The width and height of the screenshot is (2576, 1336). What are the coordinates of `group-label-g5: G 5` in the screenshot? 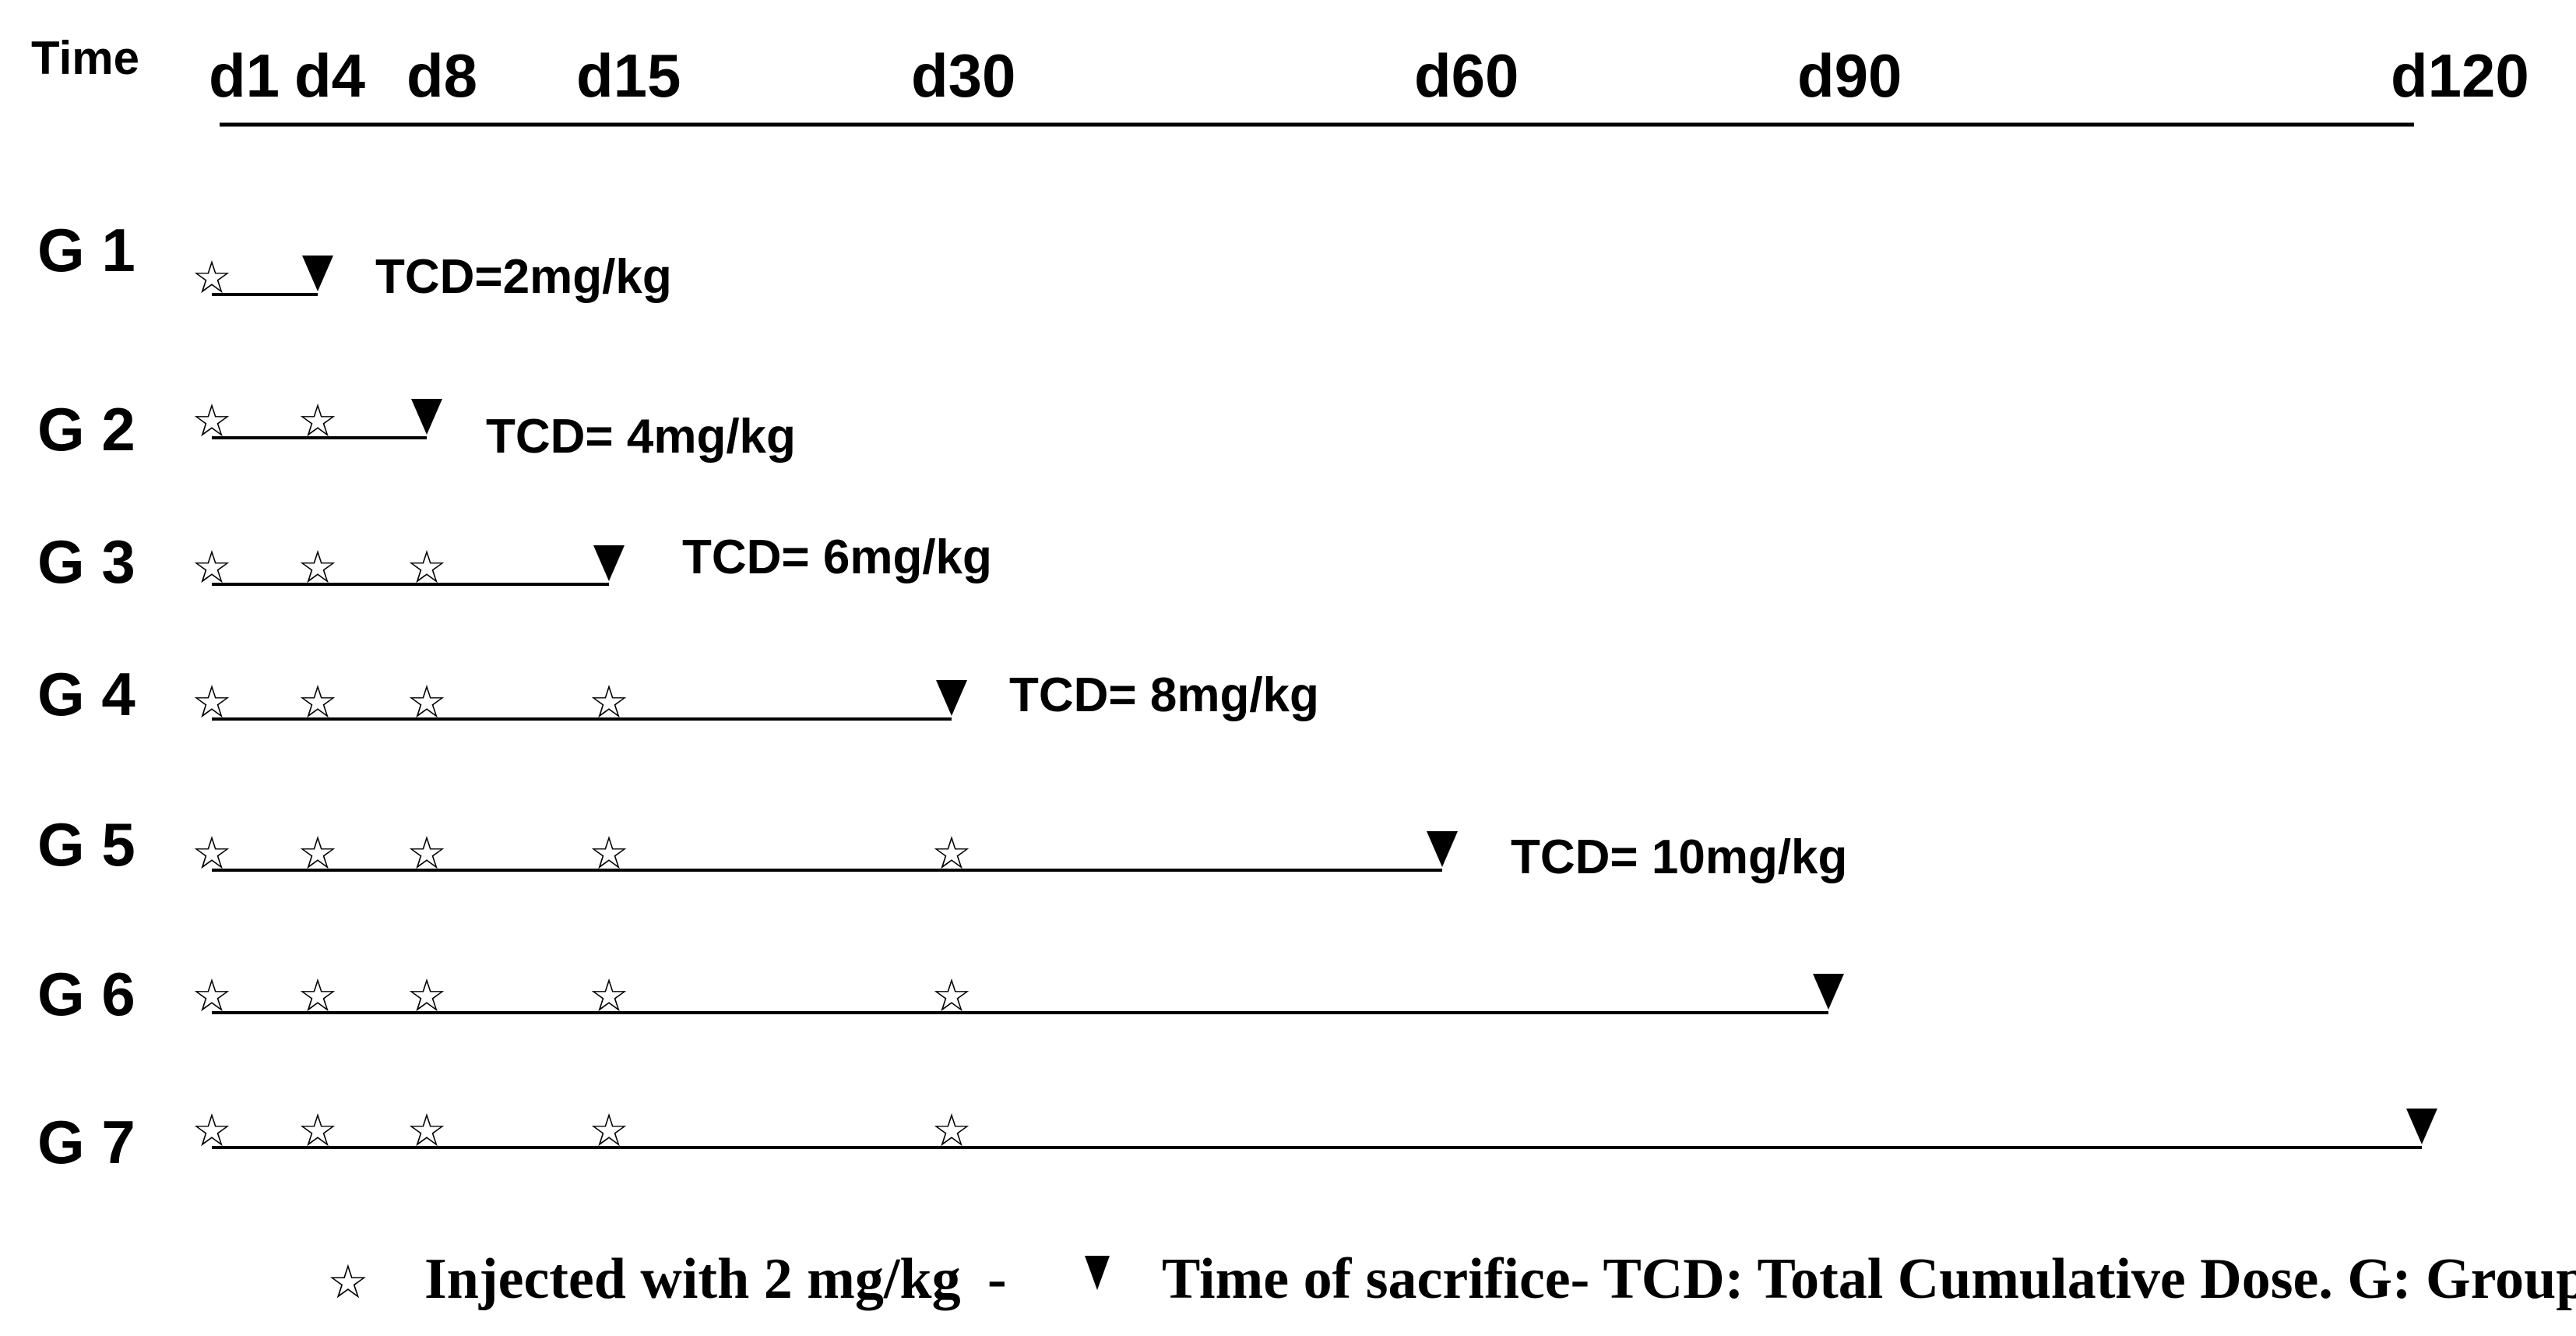 It's located at (86, 845).